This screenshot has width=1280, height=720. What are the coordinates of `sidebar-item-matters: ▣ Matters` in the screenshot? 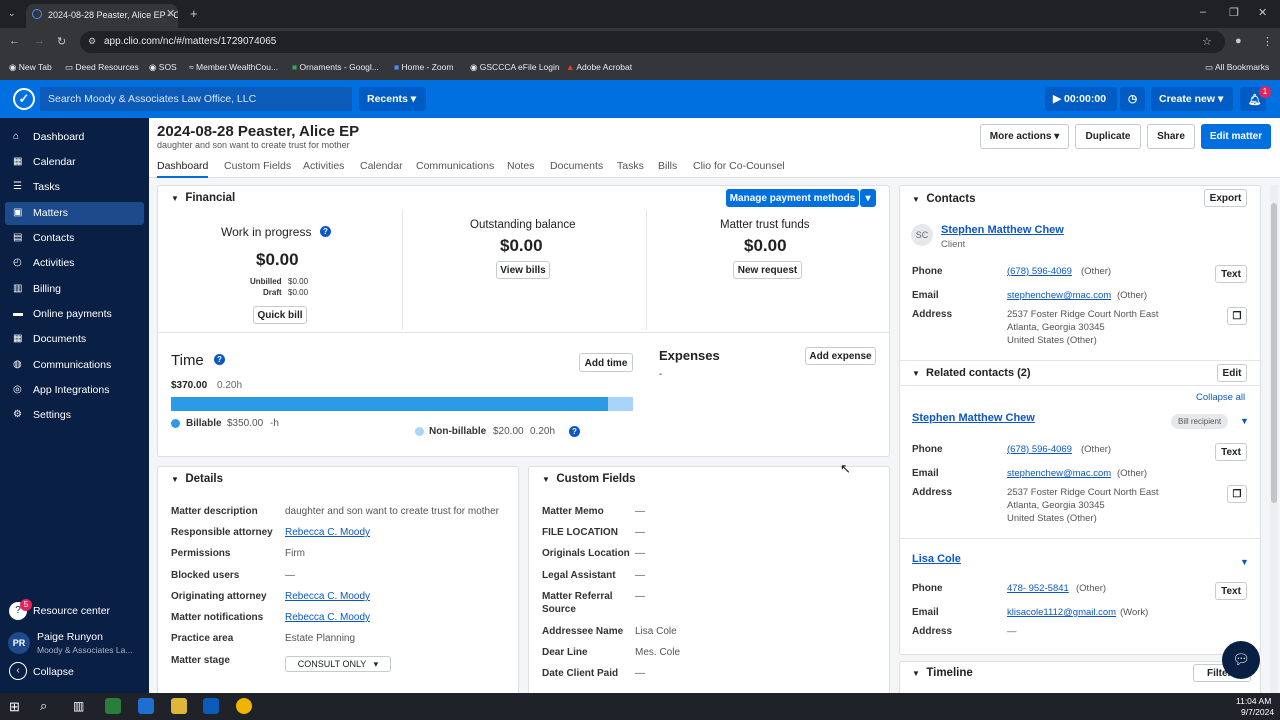 It's located at (74, 213).